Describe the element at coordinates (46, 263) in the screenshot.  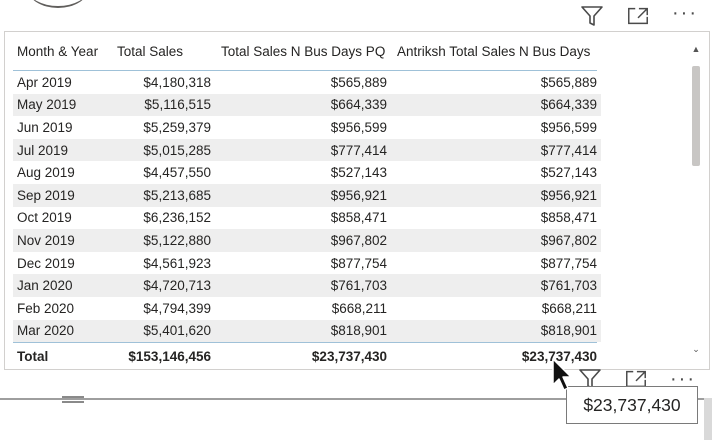
I see `month-year-cell: Dec 2019` at that location.